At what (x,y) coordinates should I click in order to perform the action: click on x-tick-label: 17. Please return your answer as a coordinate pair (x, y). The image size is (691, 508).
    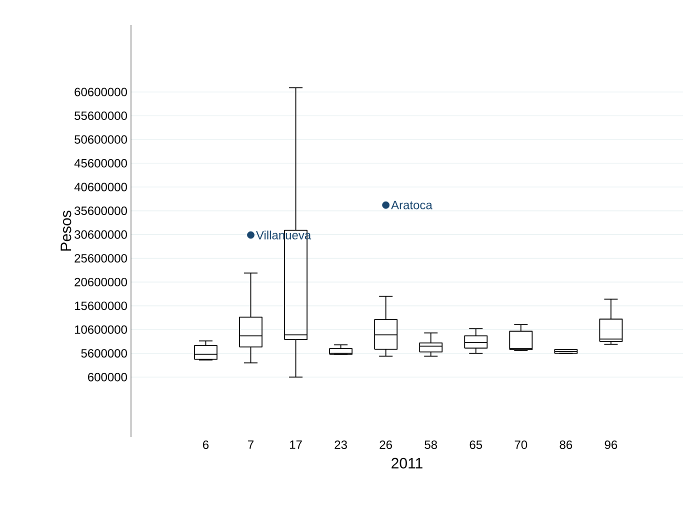
    Looking at the image, I should click on (296, 444).